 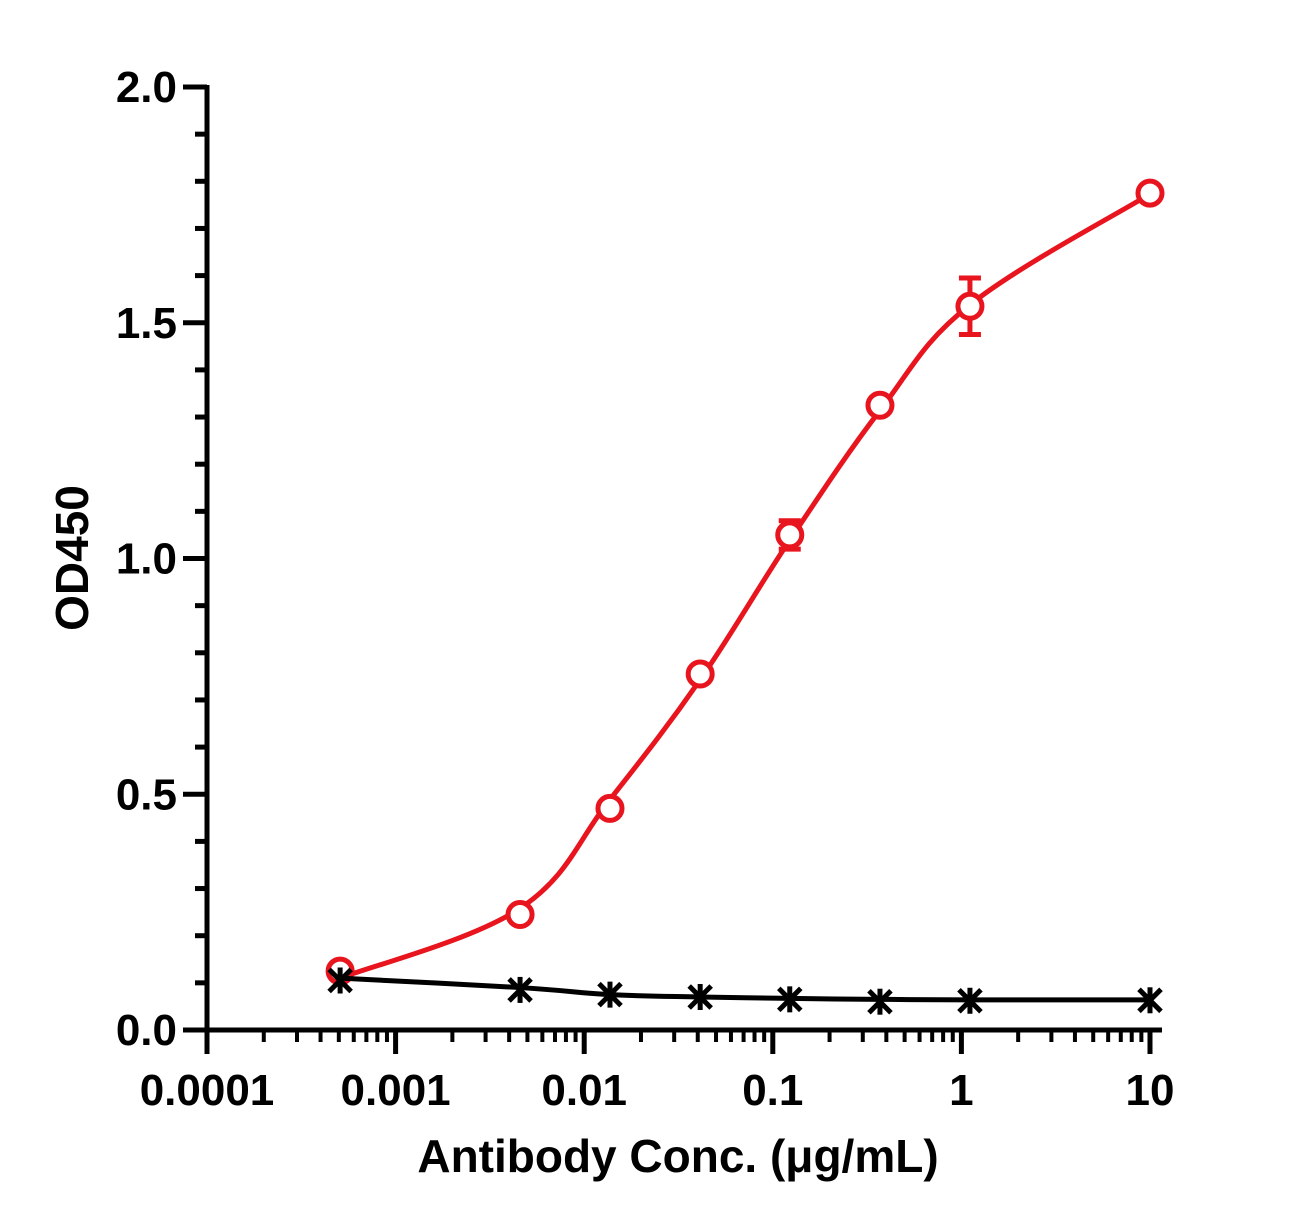 I want to click on y-axis-title: OD450, so click(x=72, y=558).